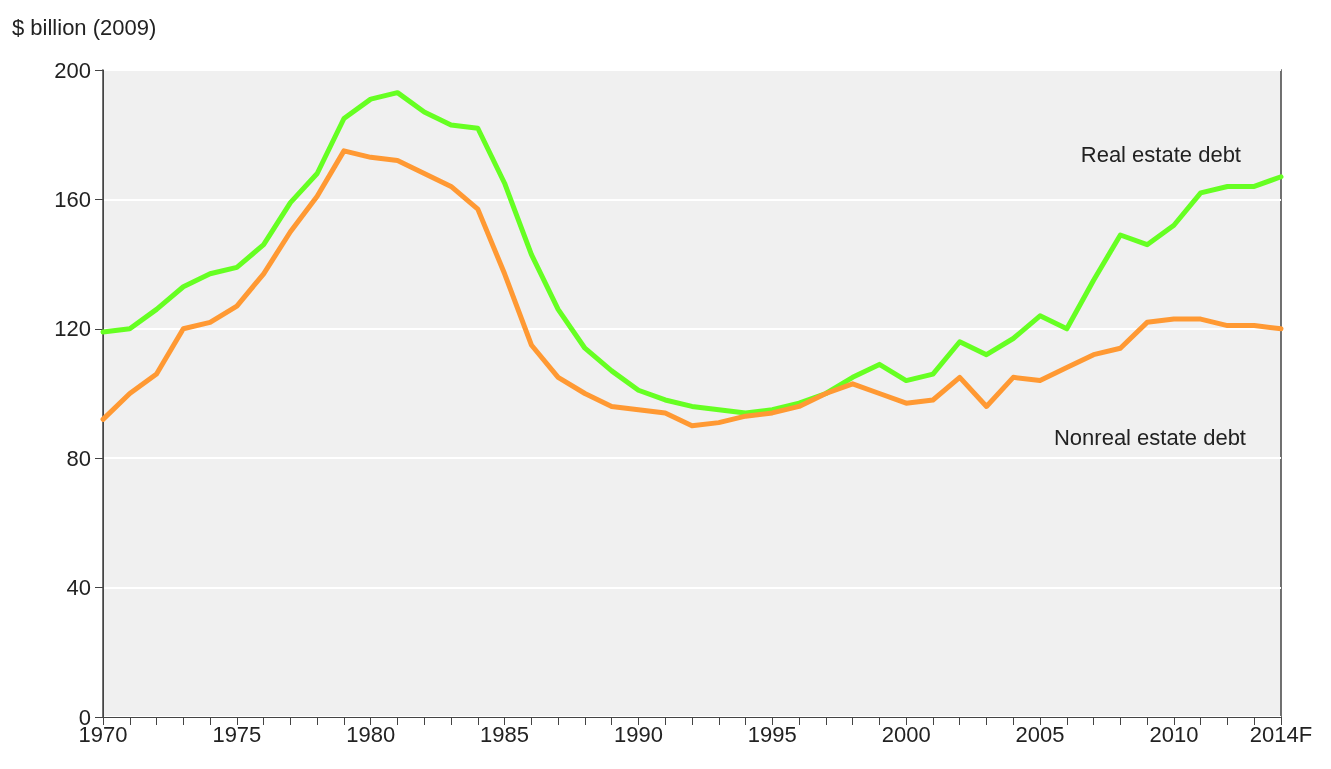 The image size is (1331, 769). Describe the element at coordinates (906, 734) in the screenshot. I see `x-tick-label: 2000` at that location.